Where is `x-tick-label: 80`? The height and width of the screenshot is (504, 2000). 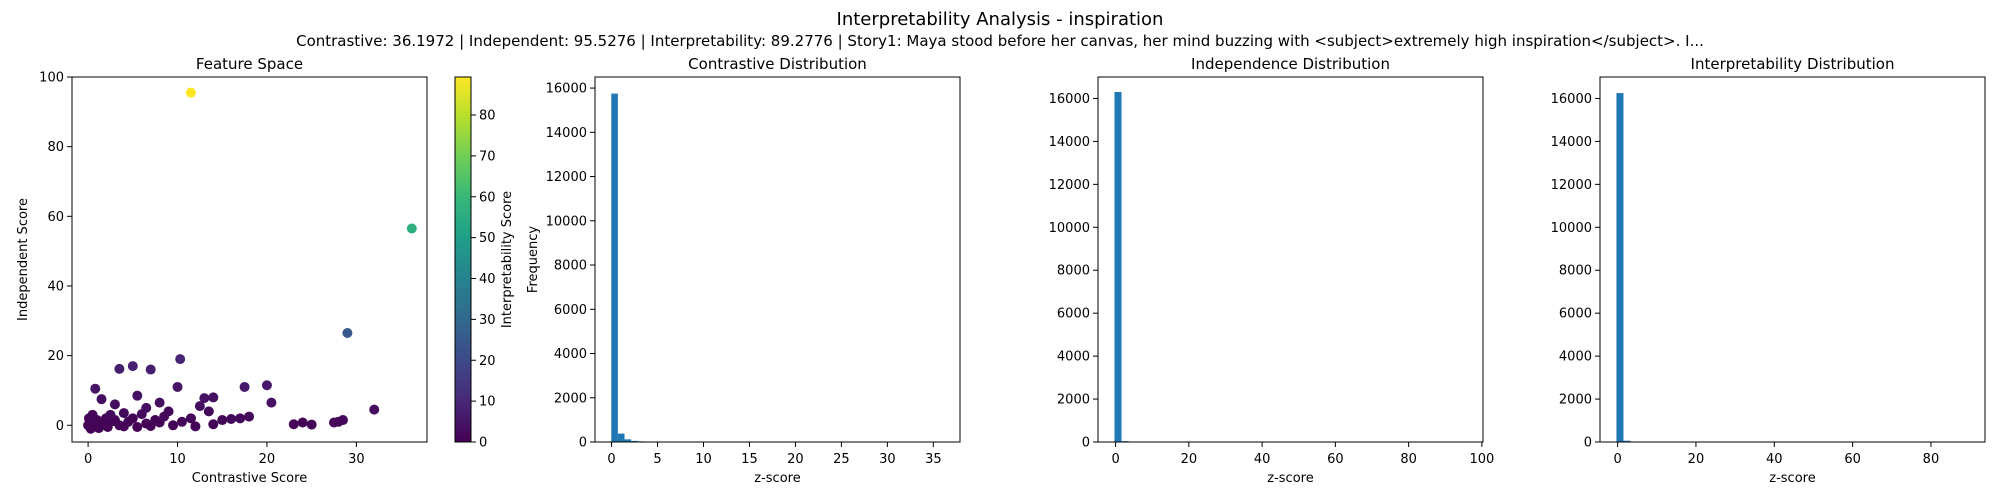 x-tick-label: 80 is located at coordinates (1408, 459).